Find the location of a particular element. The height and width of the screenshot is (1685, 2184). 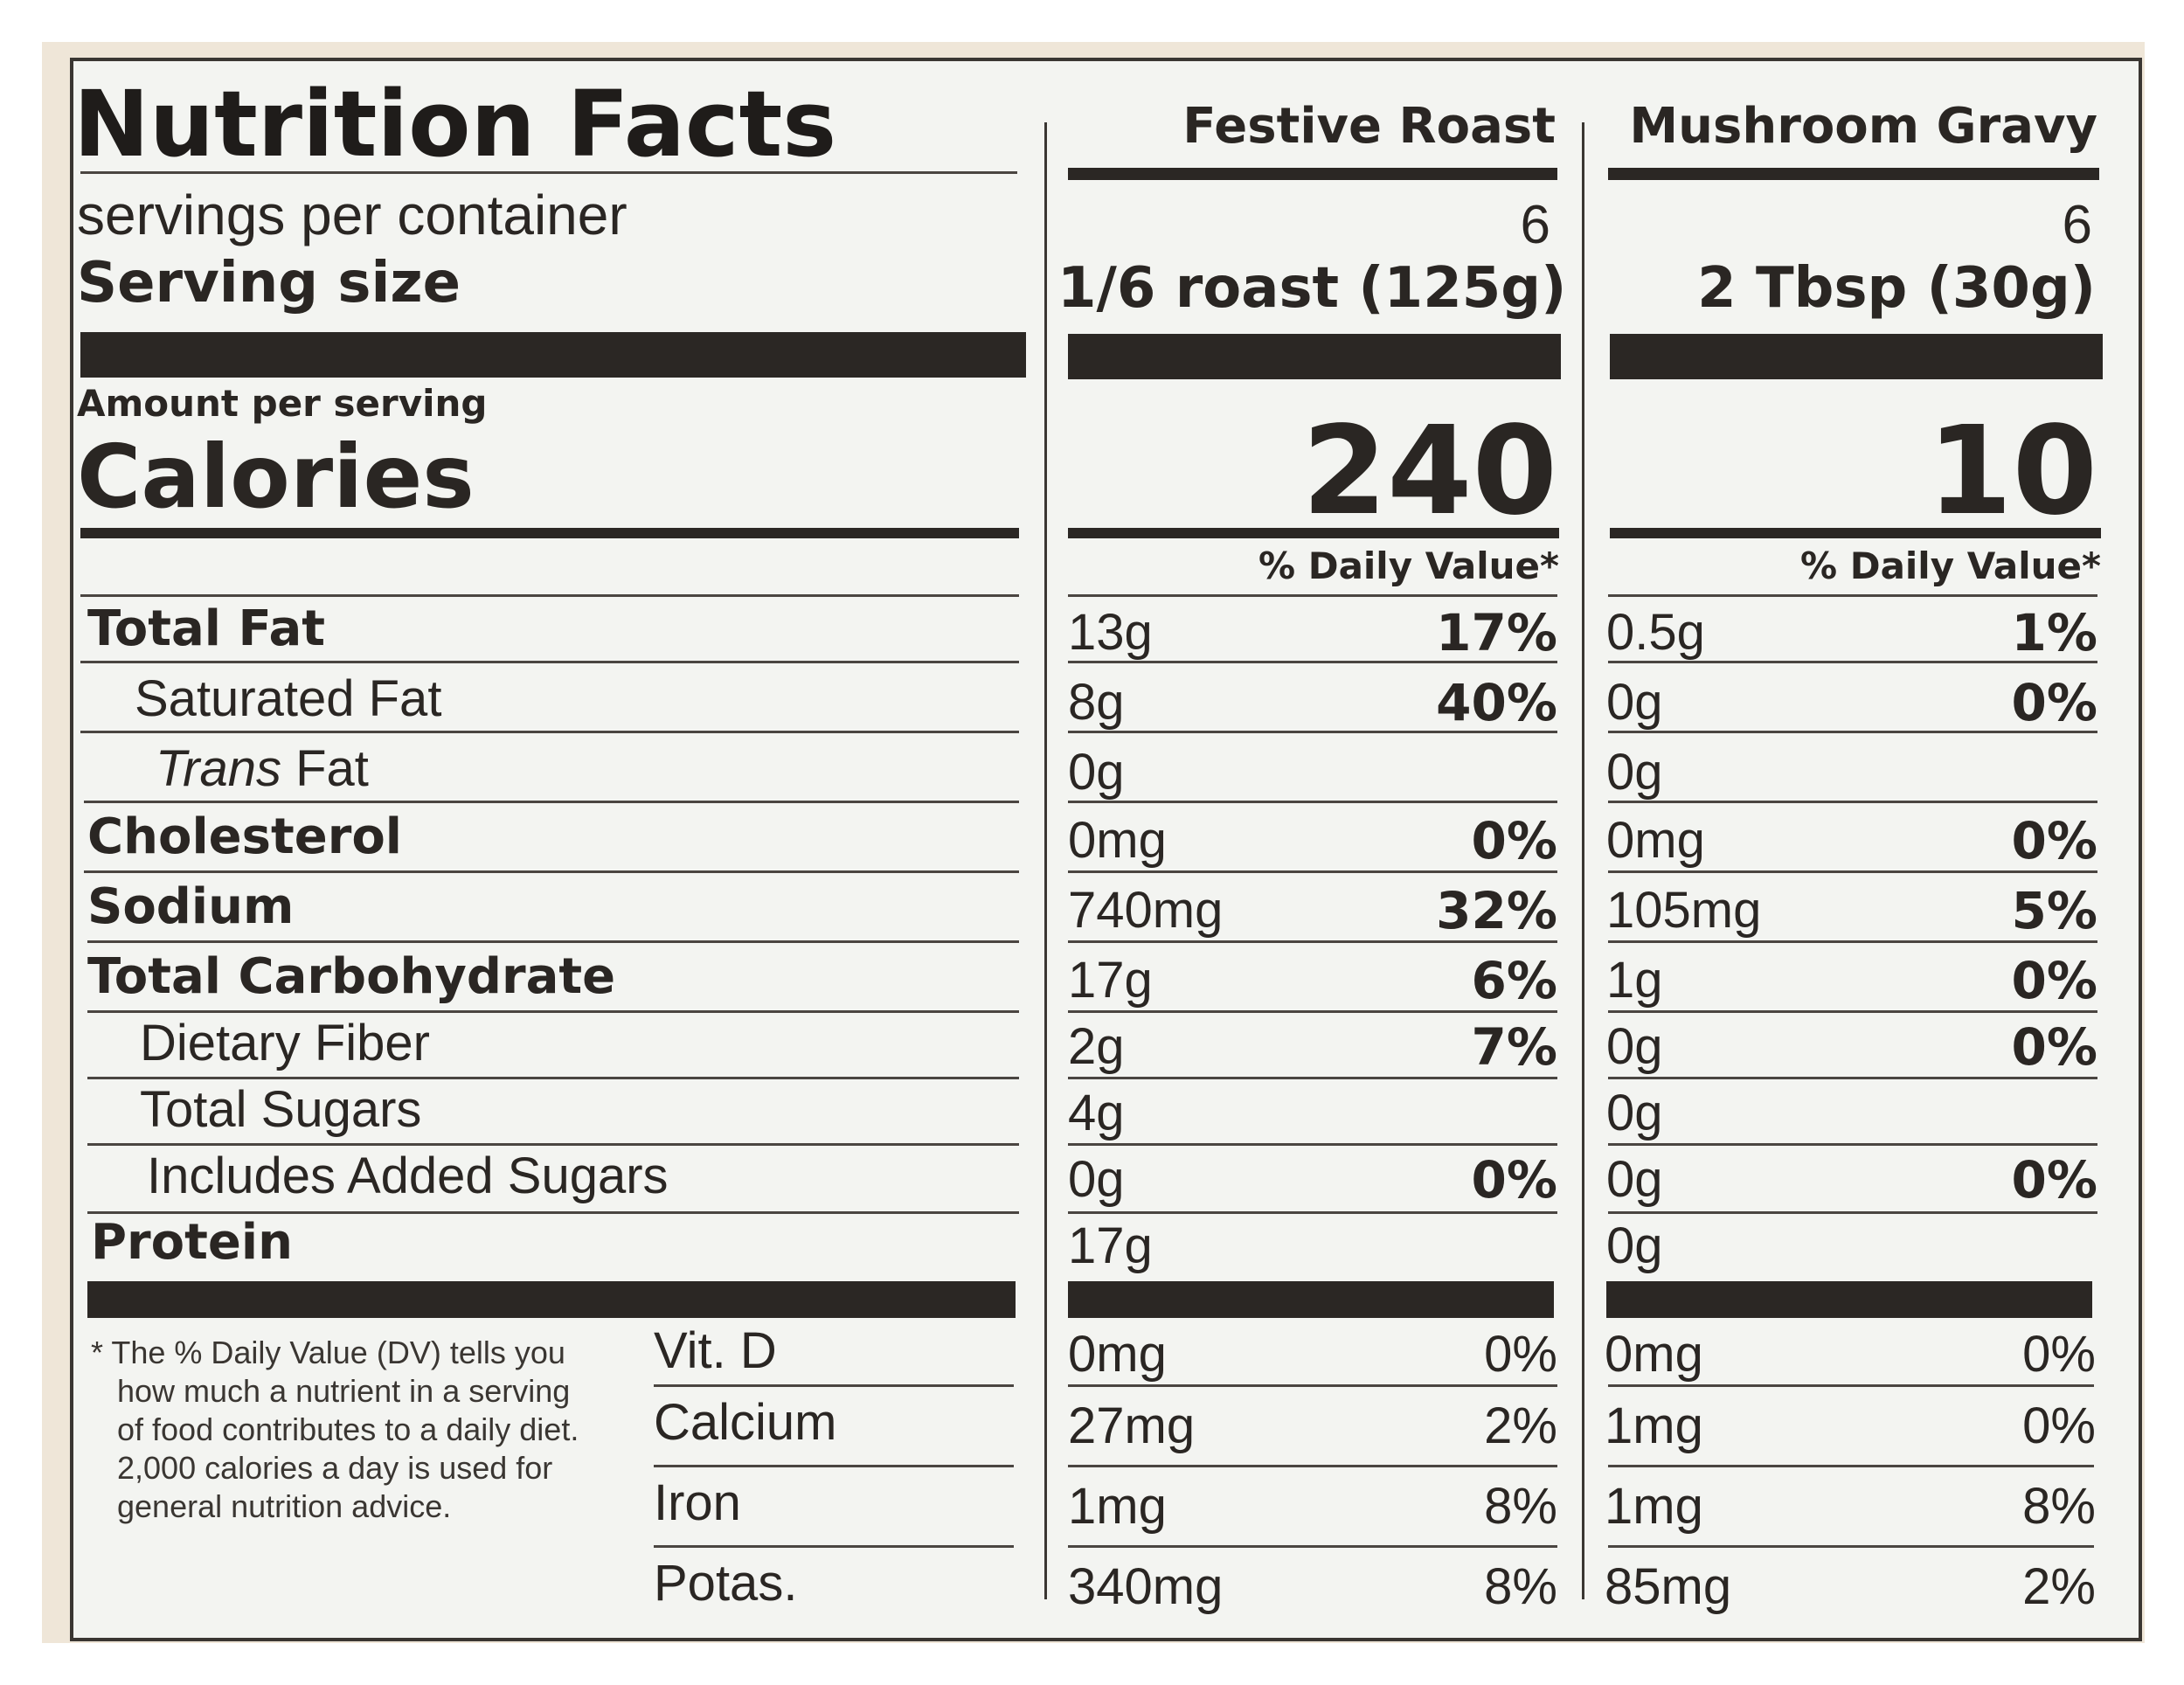

nutrient-label: Saturated Fat is located at coordinates (288, 699).